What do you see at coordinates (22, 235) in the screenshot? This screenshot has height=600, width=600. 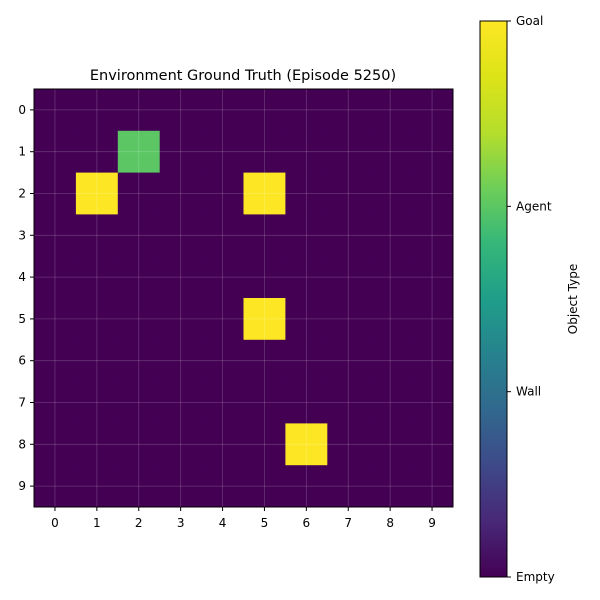 I see `y-tick-label: 3` at bounding box center [22, 235].